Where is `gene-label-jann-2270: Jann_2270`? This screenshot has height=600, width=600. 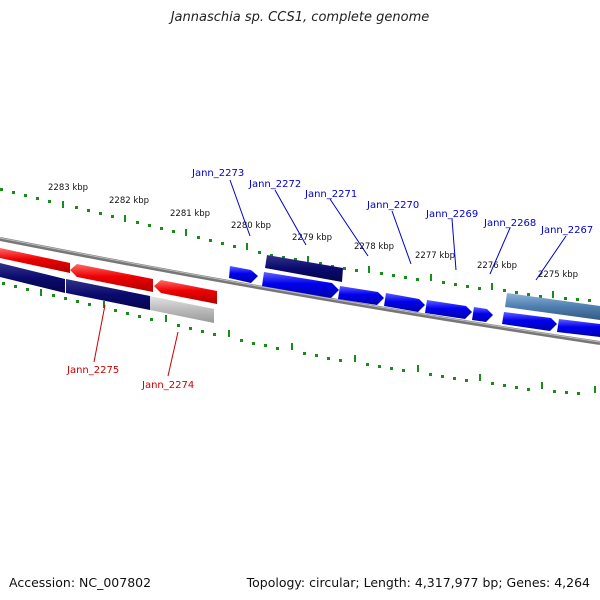 gene-label-jann-2270: Jann_2270 is located at coordinates (392, 205).